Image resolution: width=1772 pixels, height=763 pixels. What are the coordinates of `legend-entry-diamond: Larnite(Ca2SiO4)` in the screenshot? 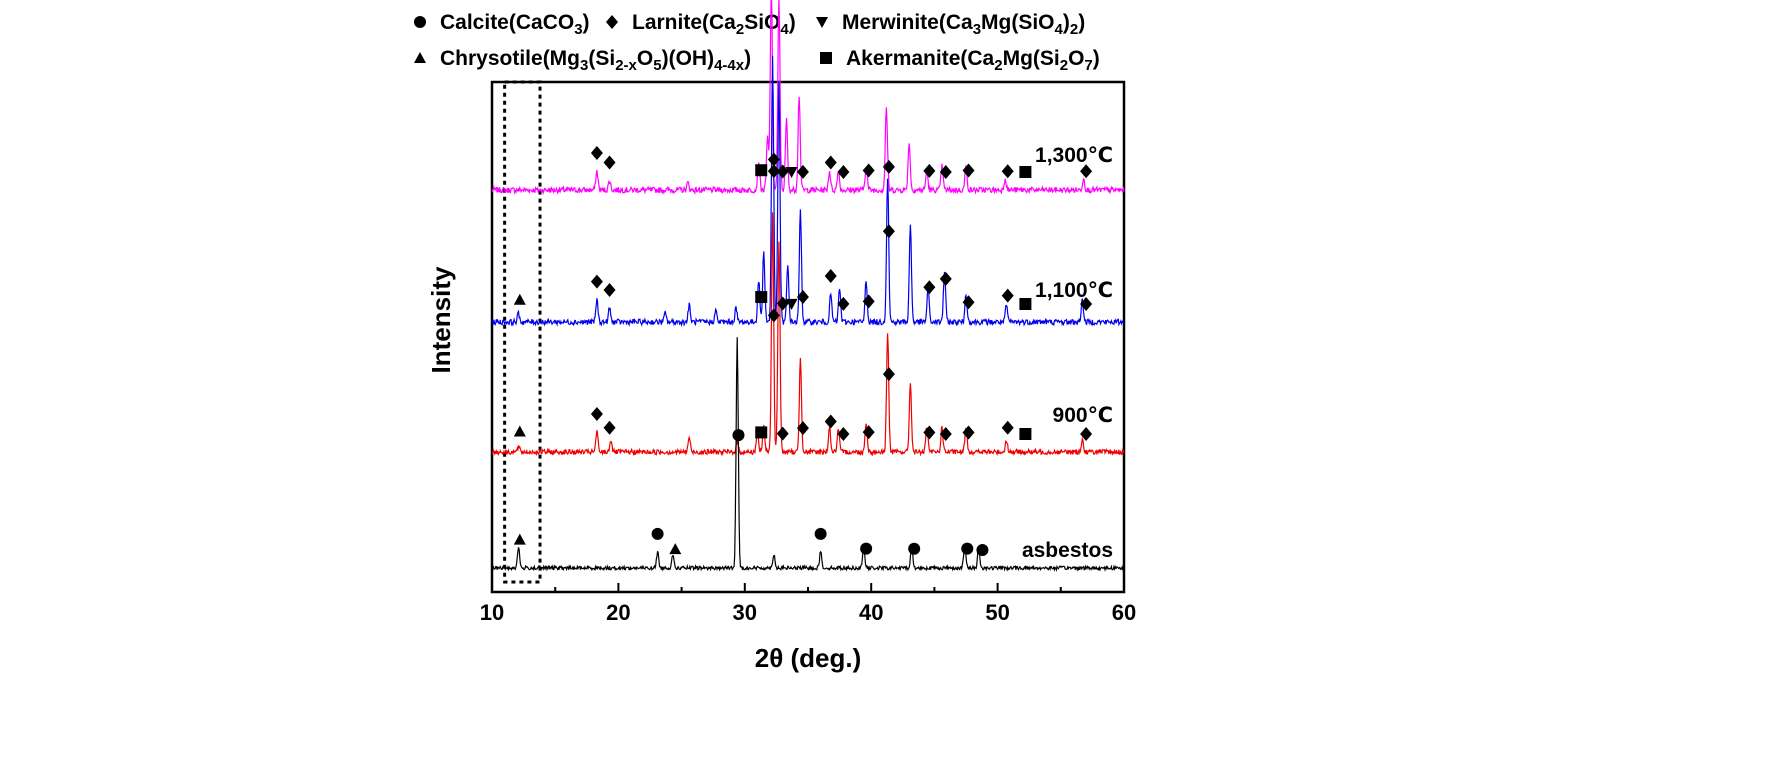 It's located at (701, 24).